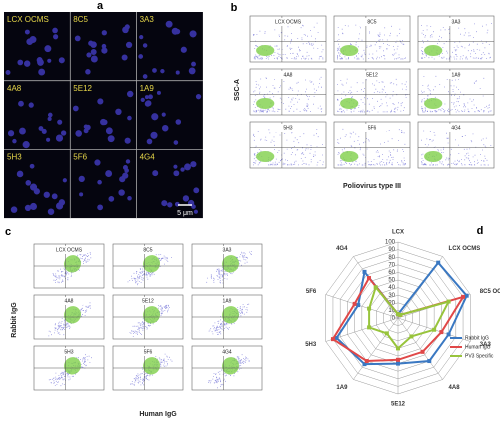 This screenshot has height=428, width=500. Describe the element at coordinates (158, 414) in the screenshot. I see `x-axis-label: Human IgG` at that location.